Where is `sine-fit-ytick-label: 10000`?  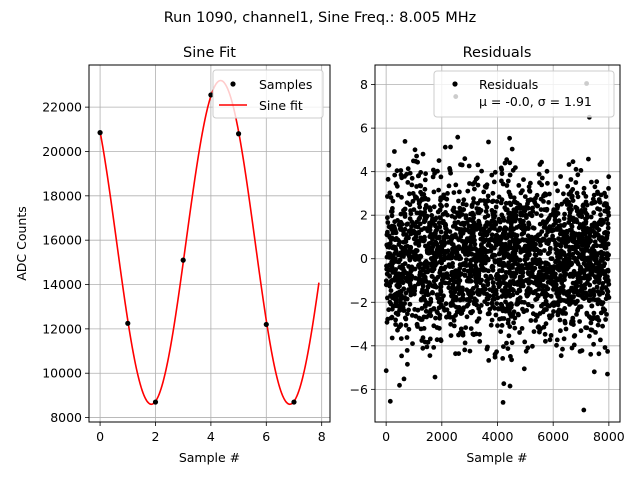 sine-fit-ytick-label: 10000 is located at coordinates (62, 373).